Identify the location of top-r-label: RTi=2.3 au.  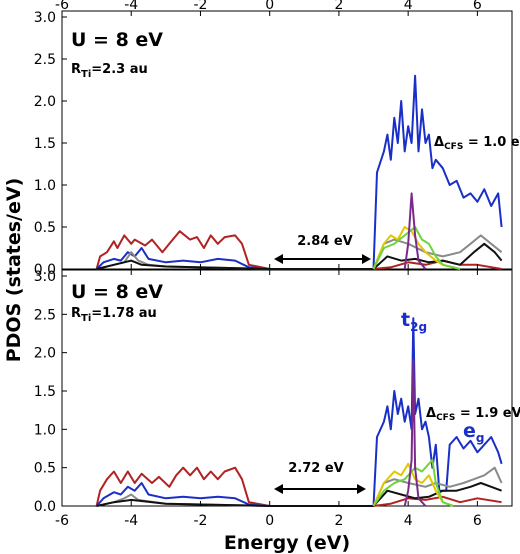
(109, 71).